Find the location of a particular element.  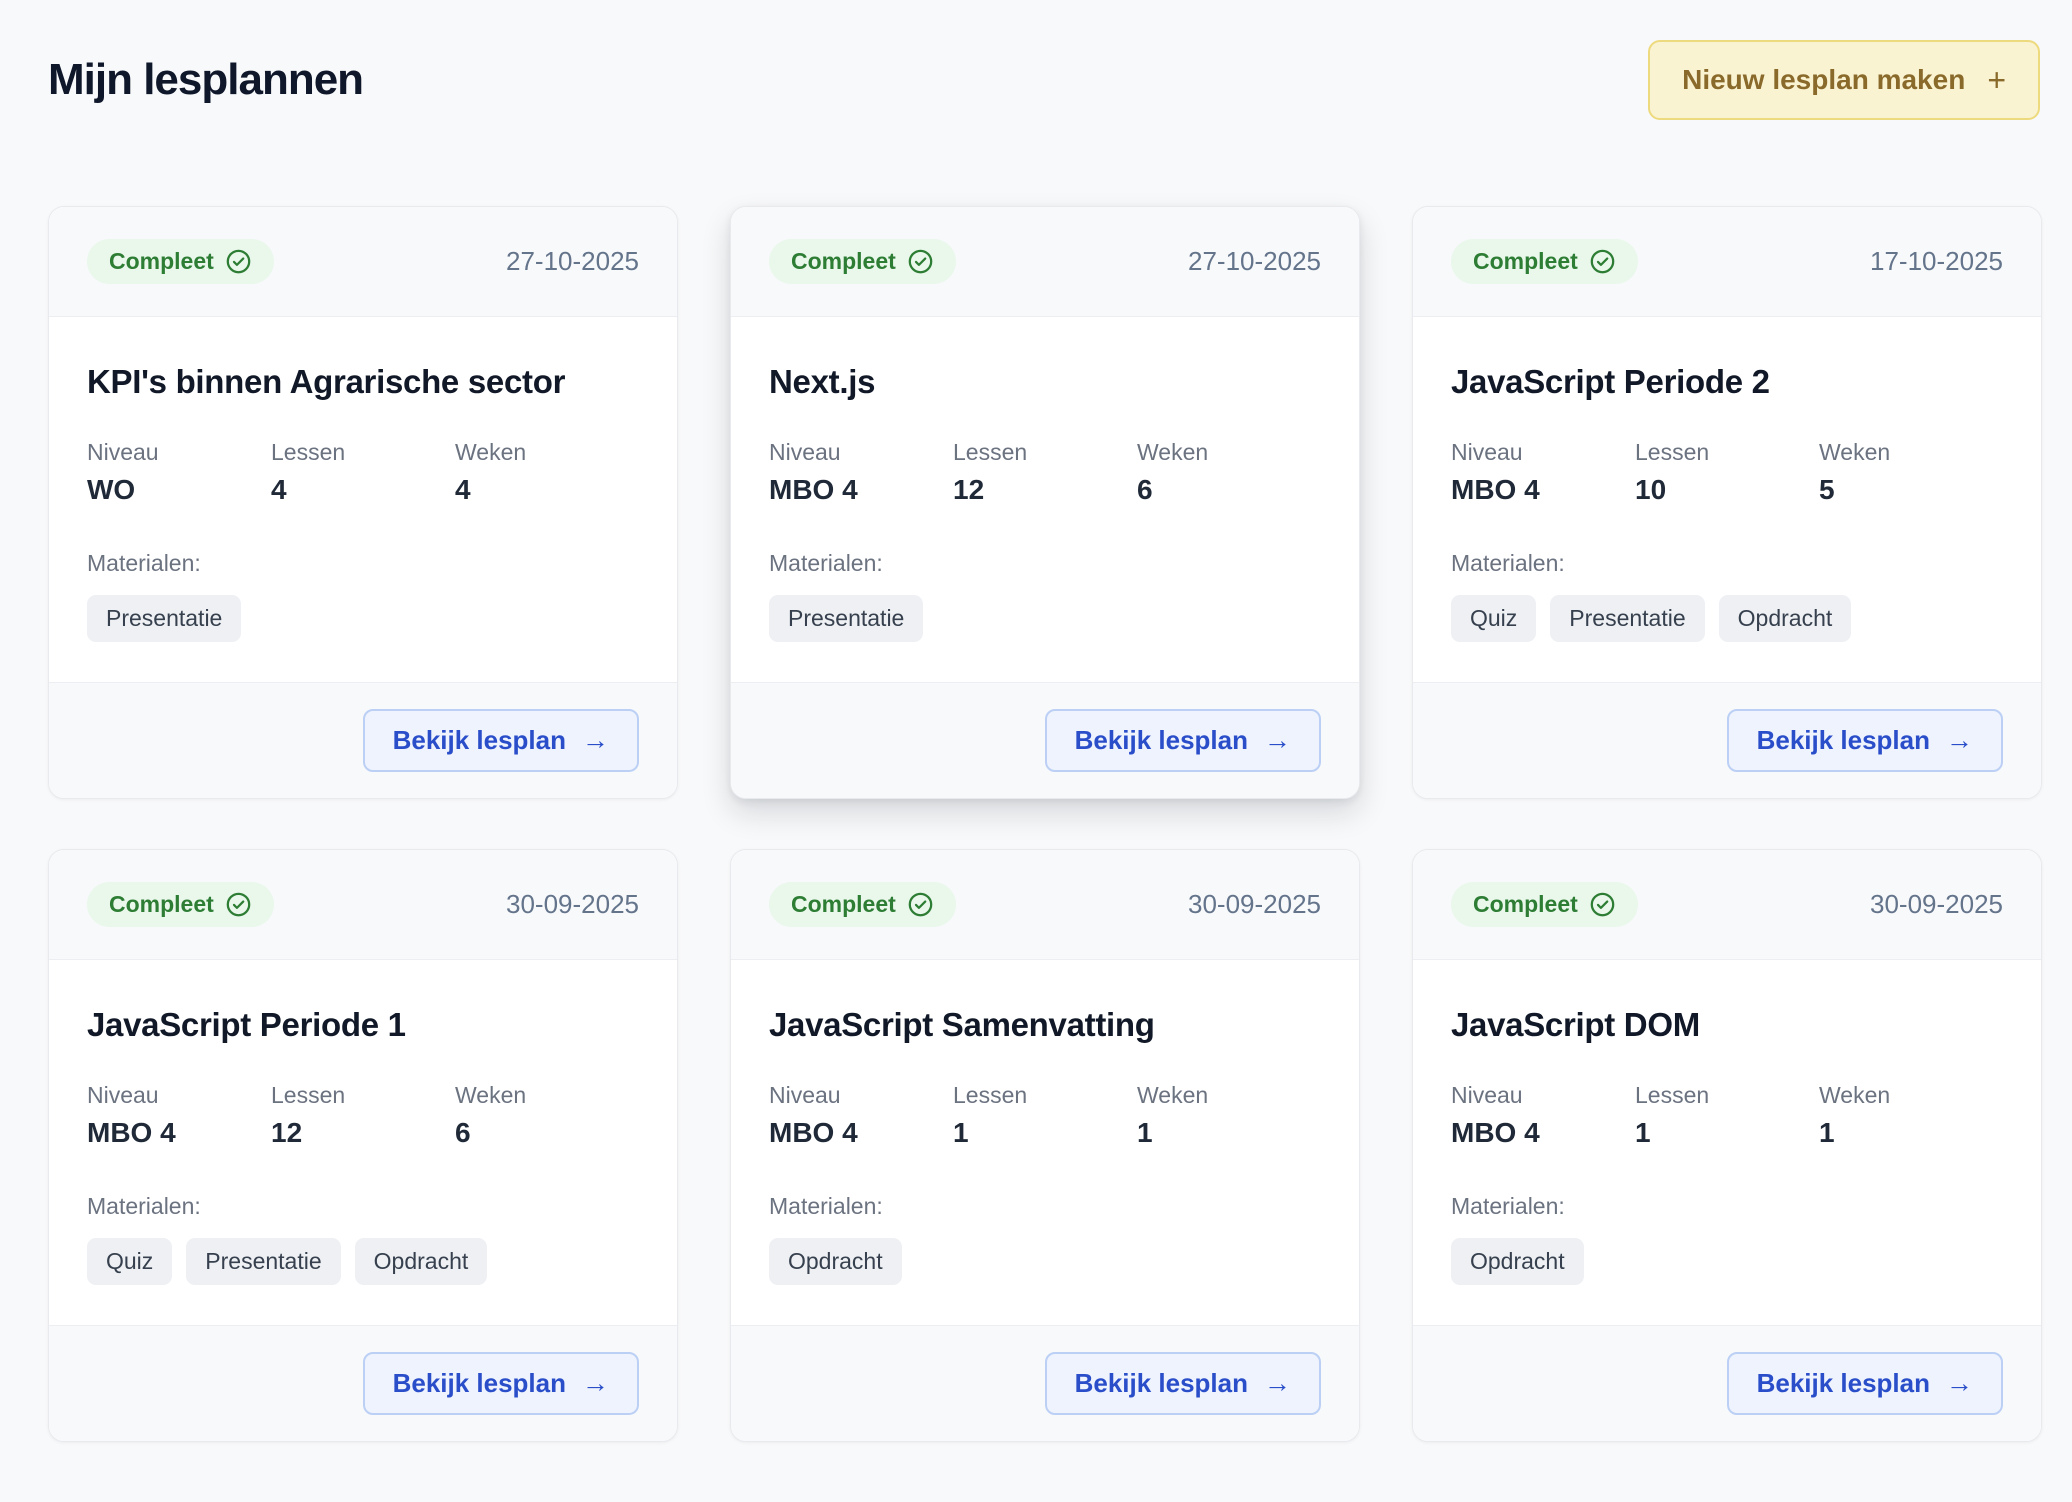

materials-list: Opdracht is located at coordinates (1727, 1261).